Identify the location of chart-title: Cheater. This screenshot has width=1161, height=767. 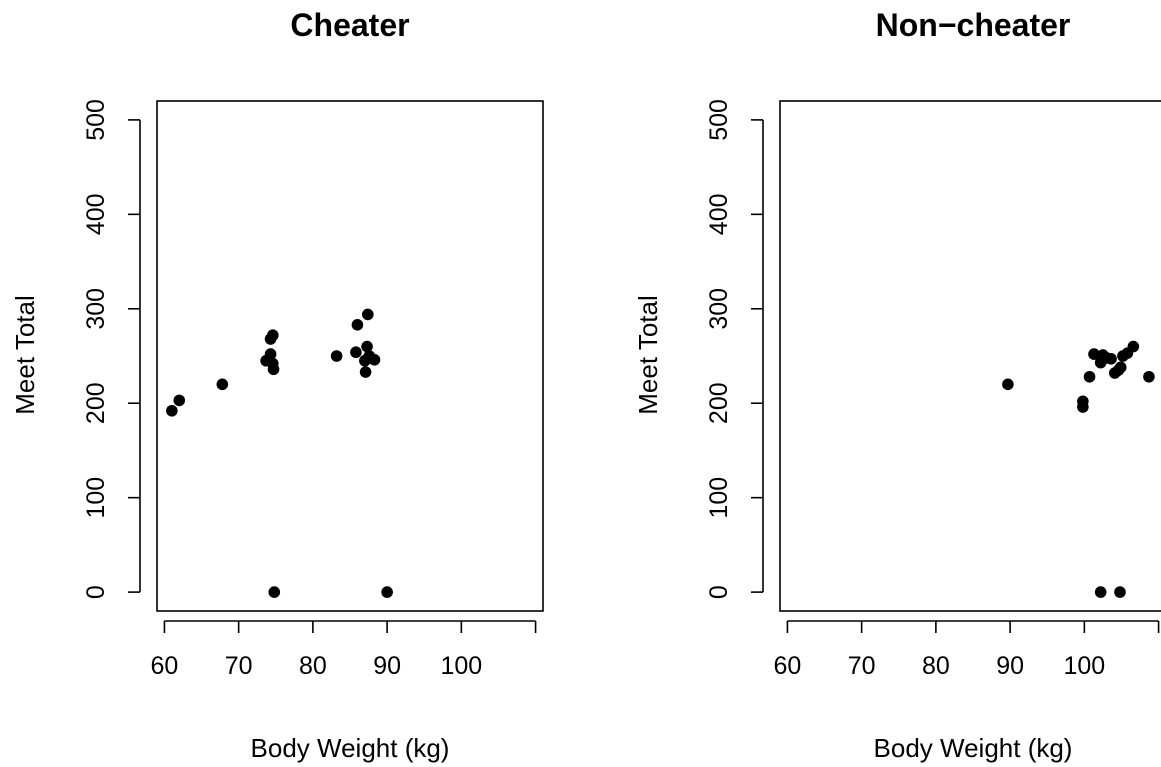
(349, 25).